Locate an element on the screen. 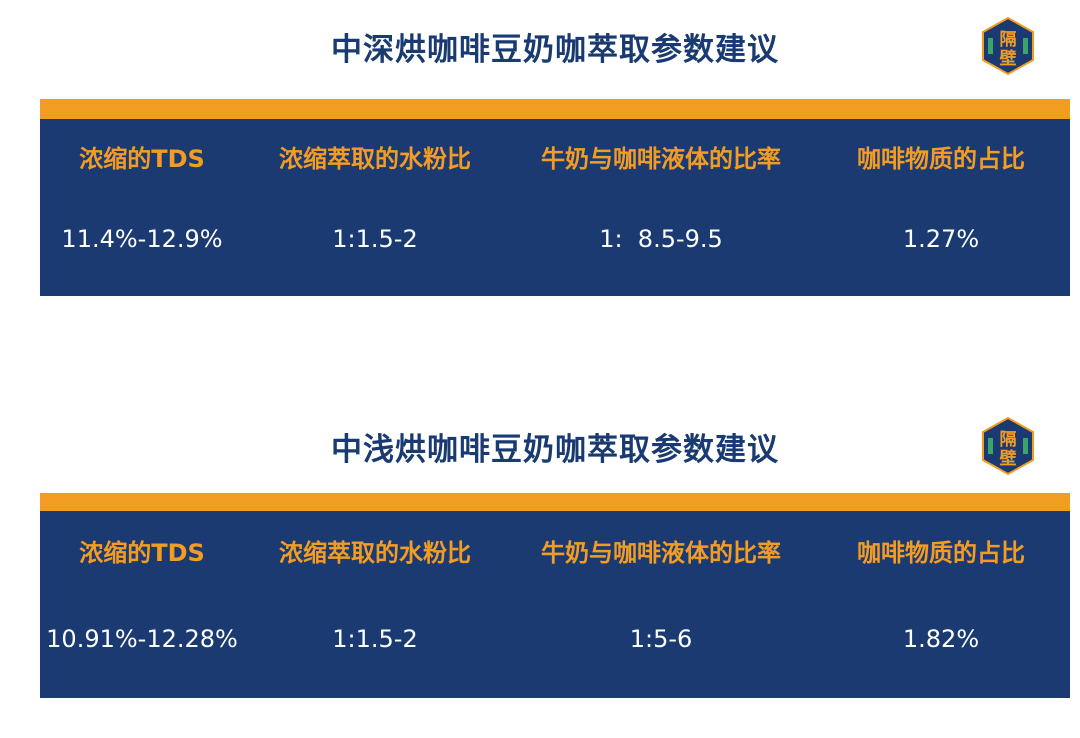 The width and height of the screenshot is (1080, 738). section-title: 中深烘咖啡豆奶咖萃取参数建议 is located at coordinates (555, 50).